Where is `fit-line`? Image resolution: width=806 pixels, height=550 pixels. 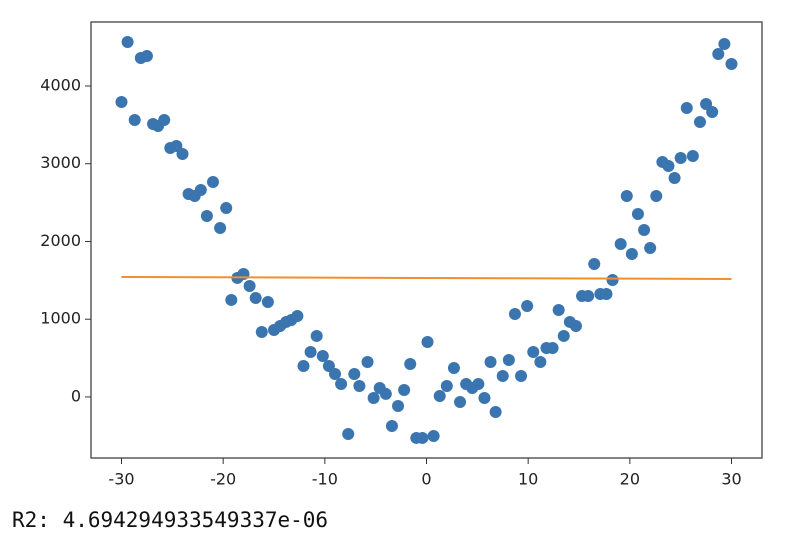
fit-line is located at coordinates (426, 278).